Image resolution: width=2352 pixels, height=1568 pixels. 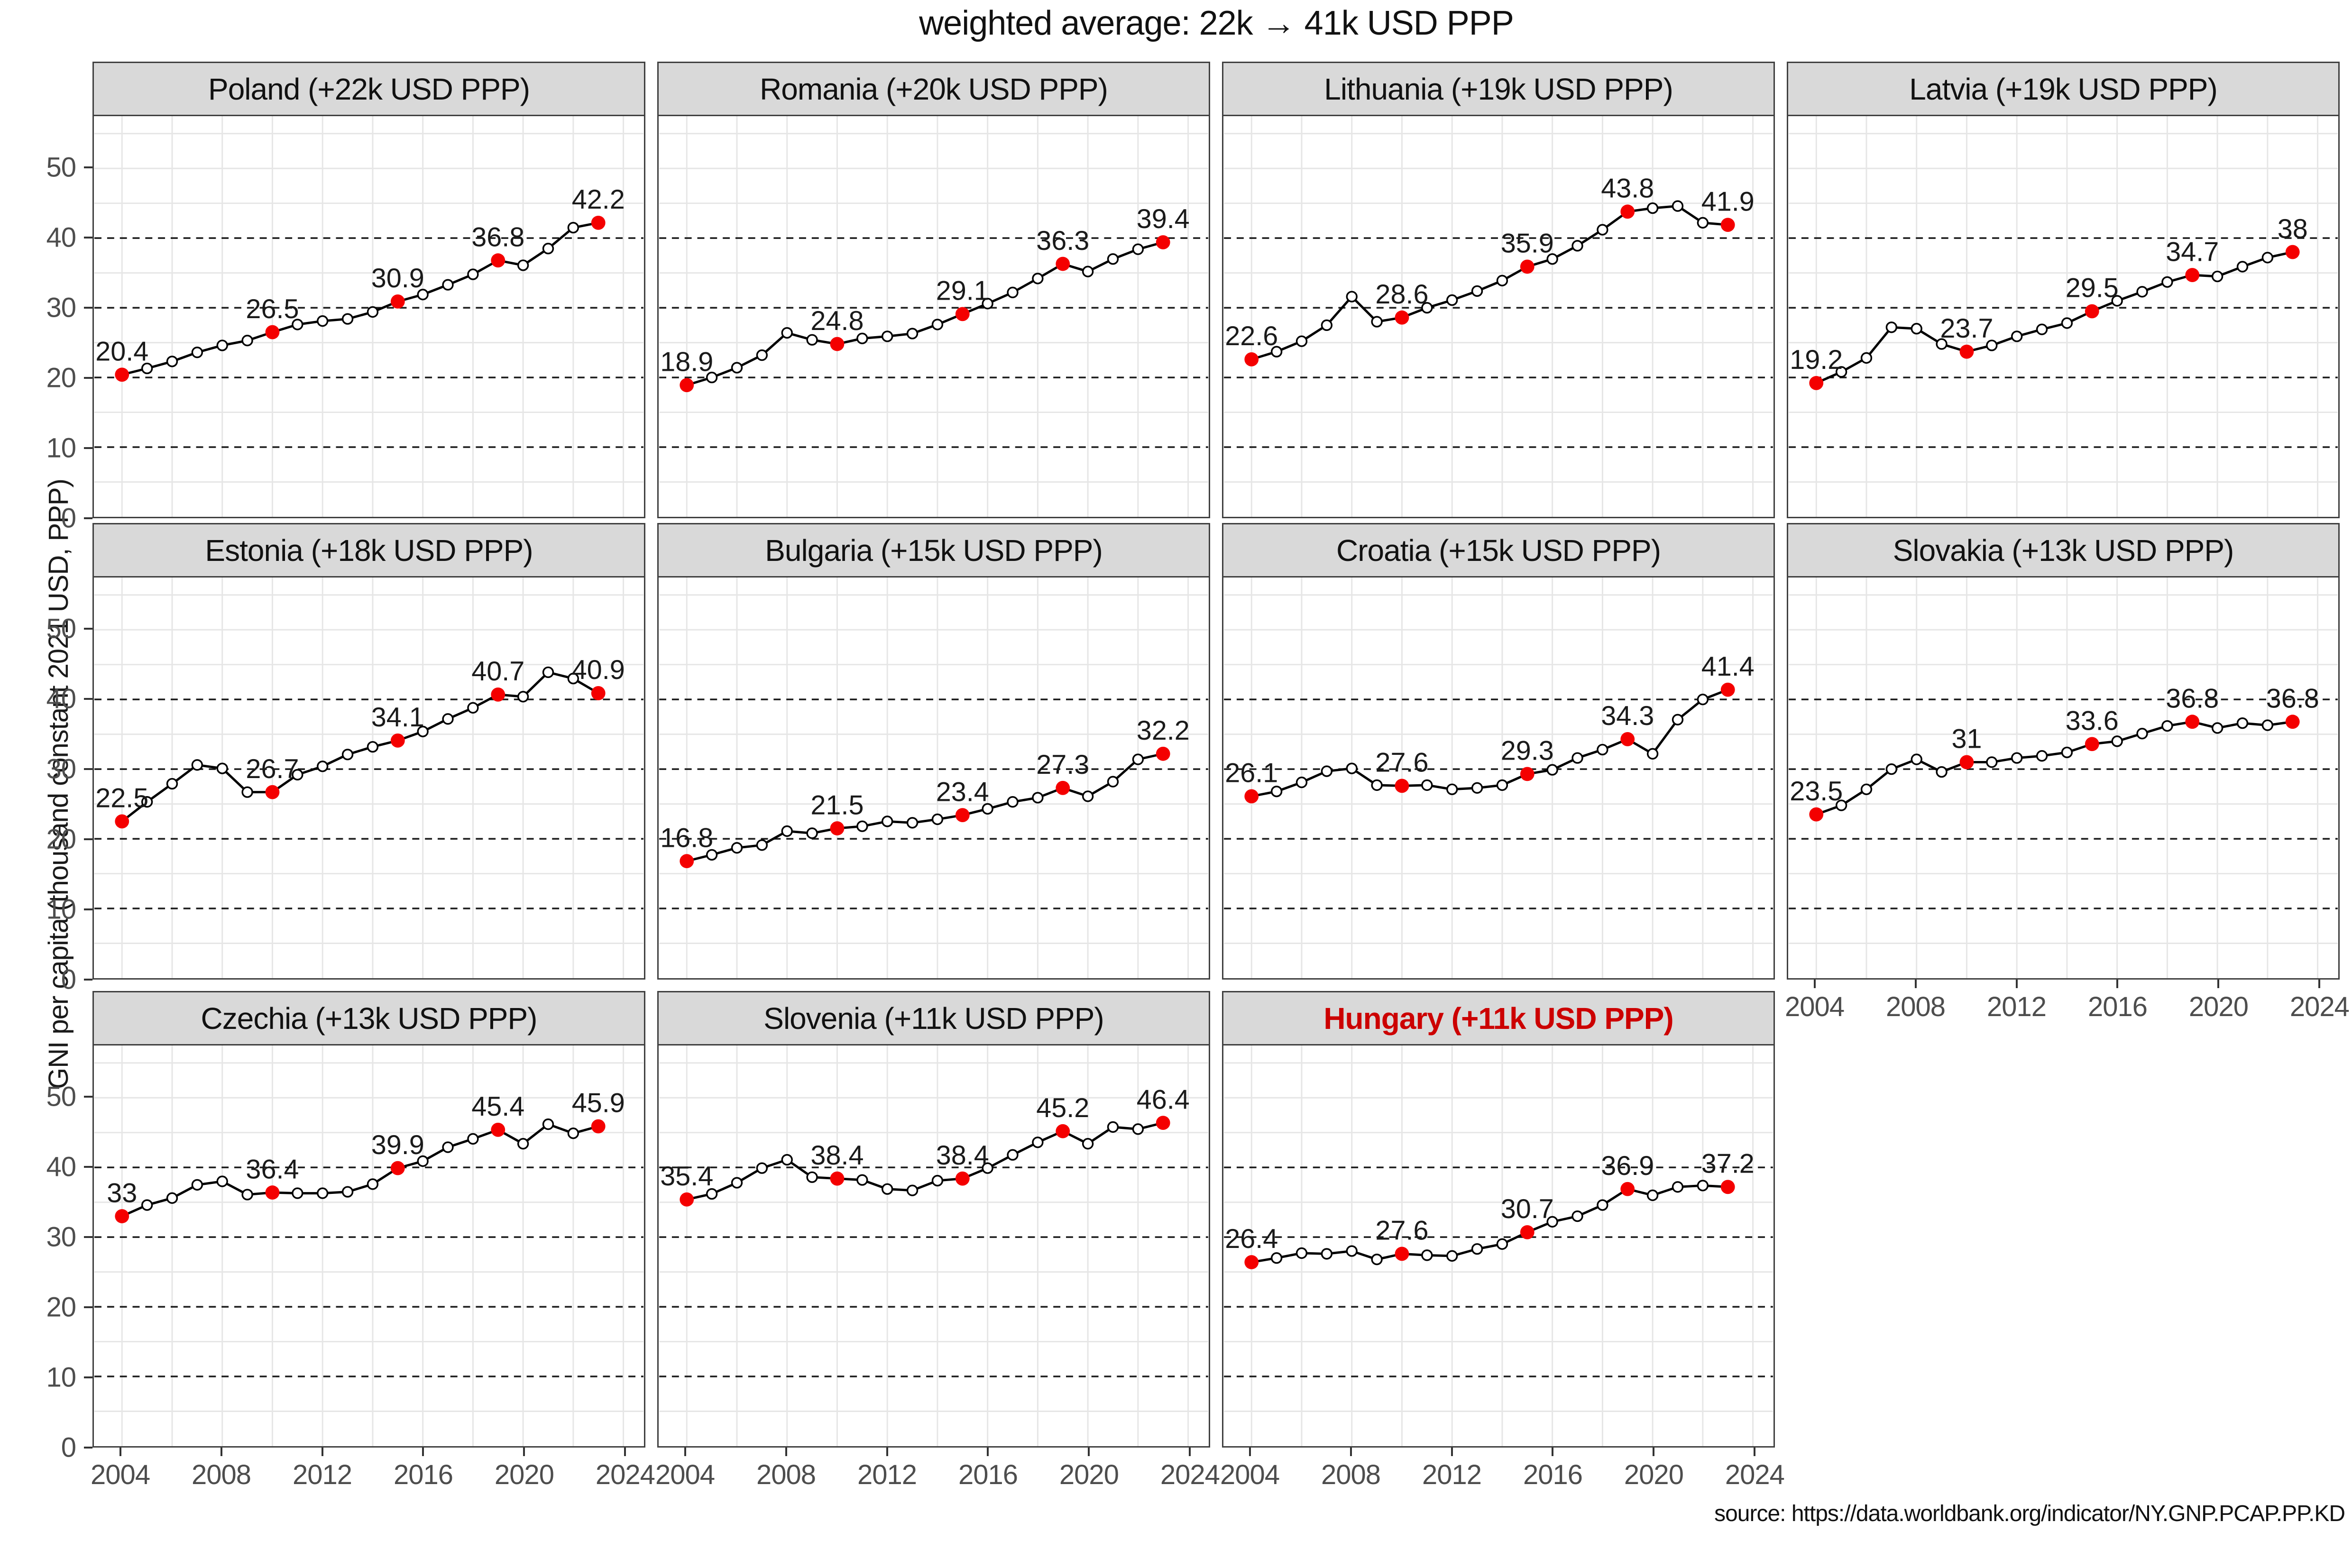 What do you see at coordinates (1498, 89) in the screenshot?
I see `facet-strip-title: Lithuania (+19k USD PPP)` at bounding box center [1498, 89].